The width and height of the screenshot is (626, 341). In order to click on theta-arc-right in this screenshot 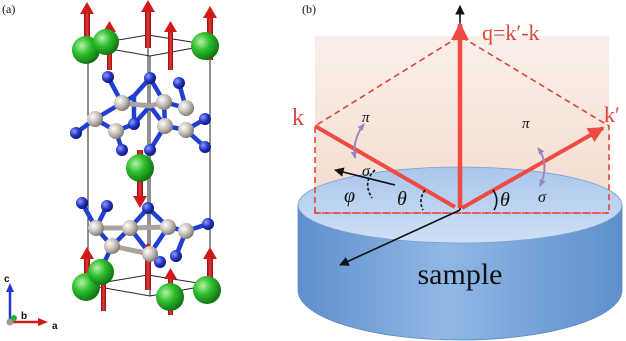, I will do `click(495, 200)`.